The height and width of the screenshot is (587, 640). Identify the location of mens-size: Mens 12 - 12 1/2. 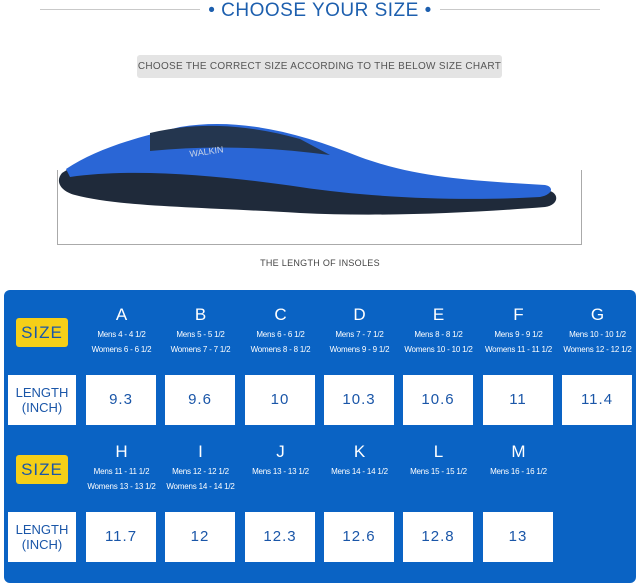
(200, 471).